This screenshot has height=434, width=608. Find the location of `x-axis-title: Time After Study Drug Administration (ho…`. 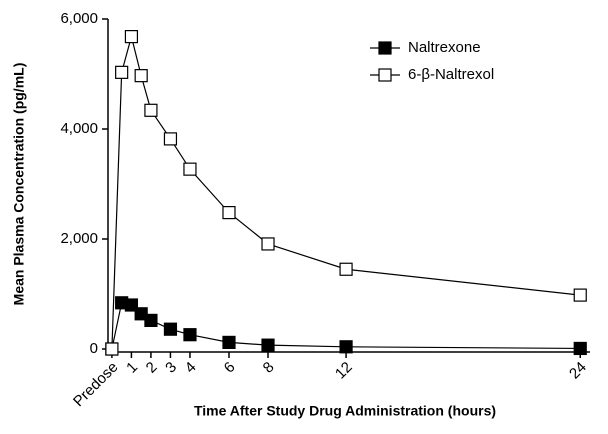

x-axis-title: Time After Study Drug Administration (ho… is located at coordinates (345, 411).